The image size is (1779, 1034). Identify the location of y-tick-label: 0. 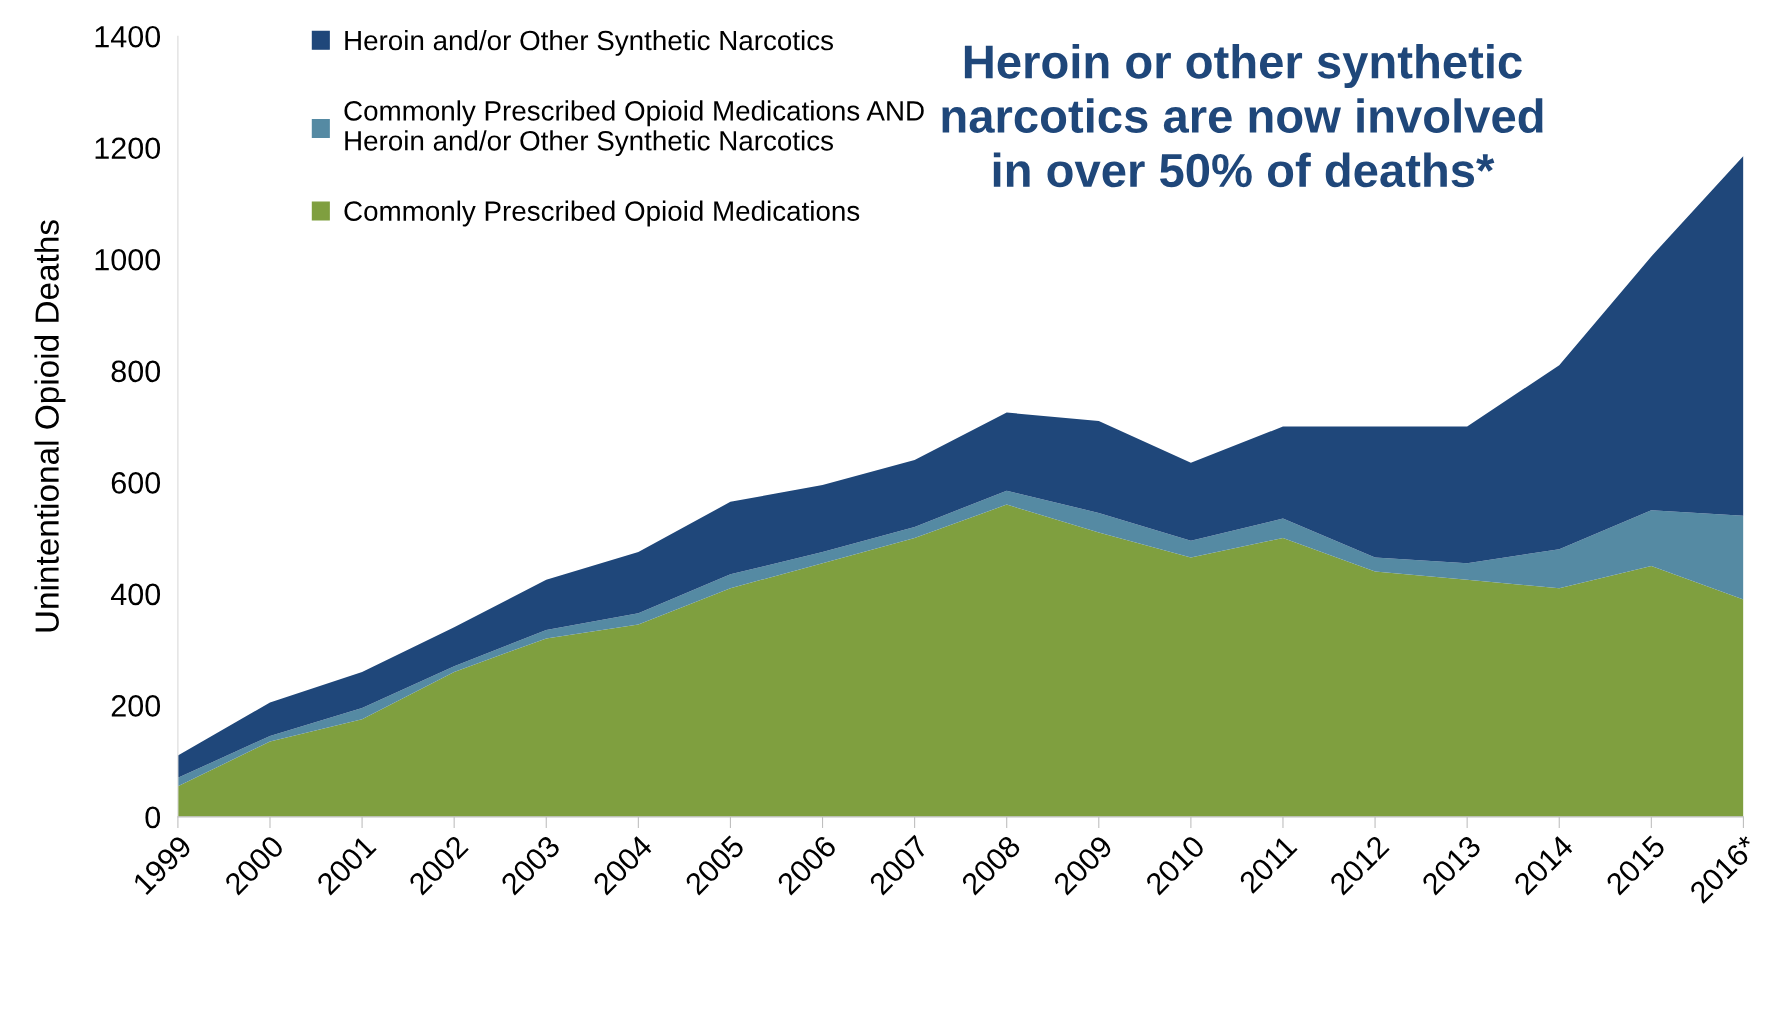
(153, 817).